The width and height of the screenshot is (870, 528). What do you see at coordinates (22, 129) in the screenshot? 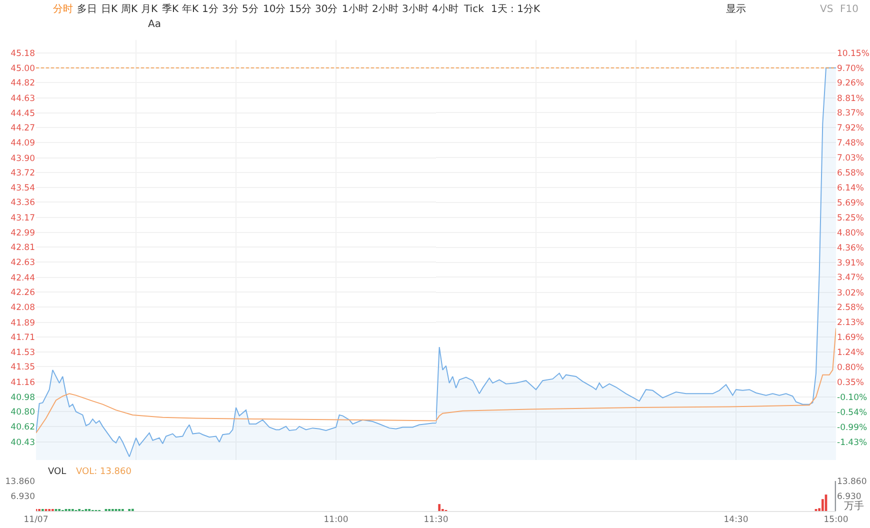
I see `y-tick-label: 44.27` at bounding box center [22, 129].